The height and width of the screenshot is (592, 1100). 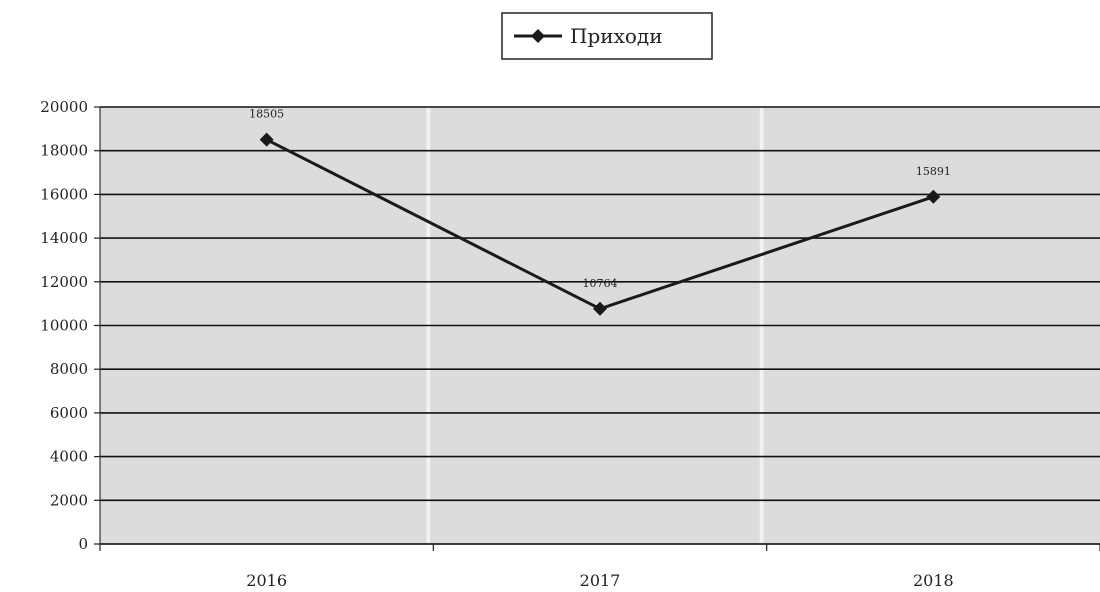 What do you see at coordinates (616, 36) in the screenshot?
I see `legend-label: Приходи` at bounding box center [616, 36].